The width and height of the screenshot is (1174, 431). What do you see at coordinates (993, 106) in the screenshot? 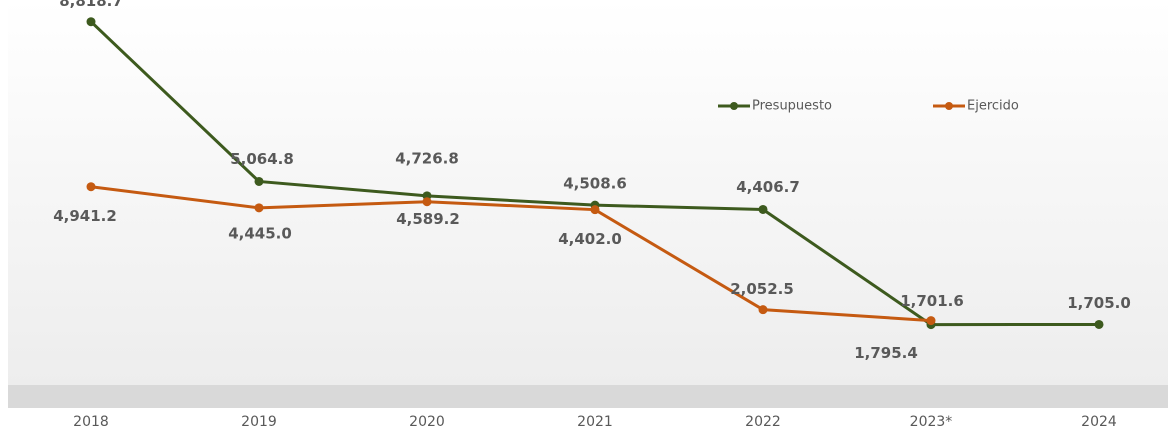
I see `legend-label: Ejercido` at bounding box center [993, 106].